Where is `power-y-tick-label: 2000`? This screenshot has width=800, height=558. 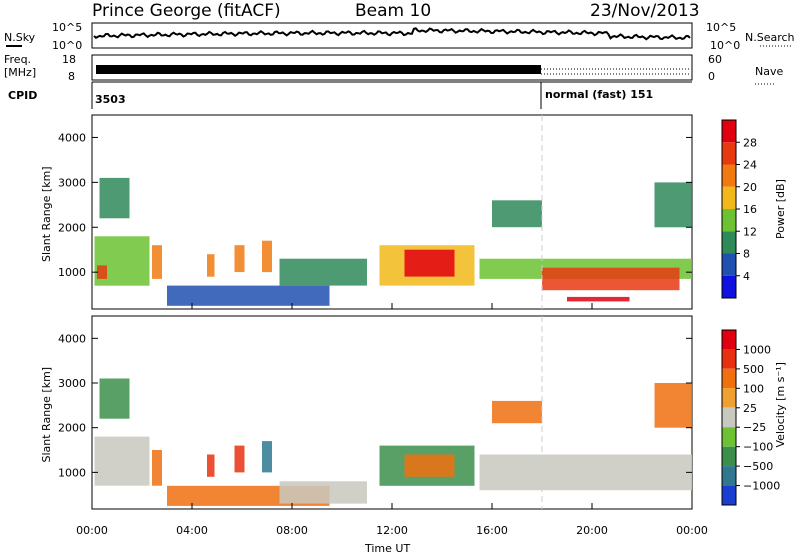
power-y-tick-label: 2000 is located at coordinates (72, 227).